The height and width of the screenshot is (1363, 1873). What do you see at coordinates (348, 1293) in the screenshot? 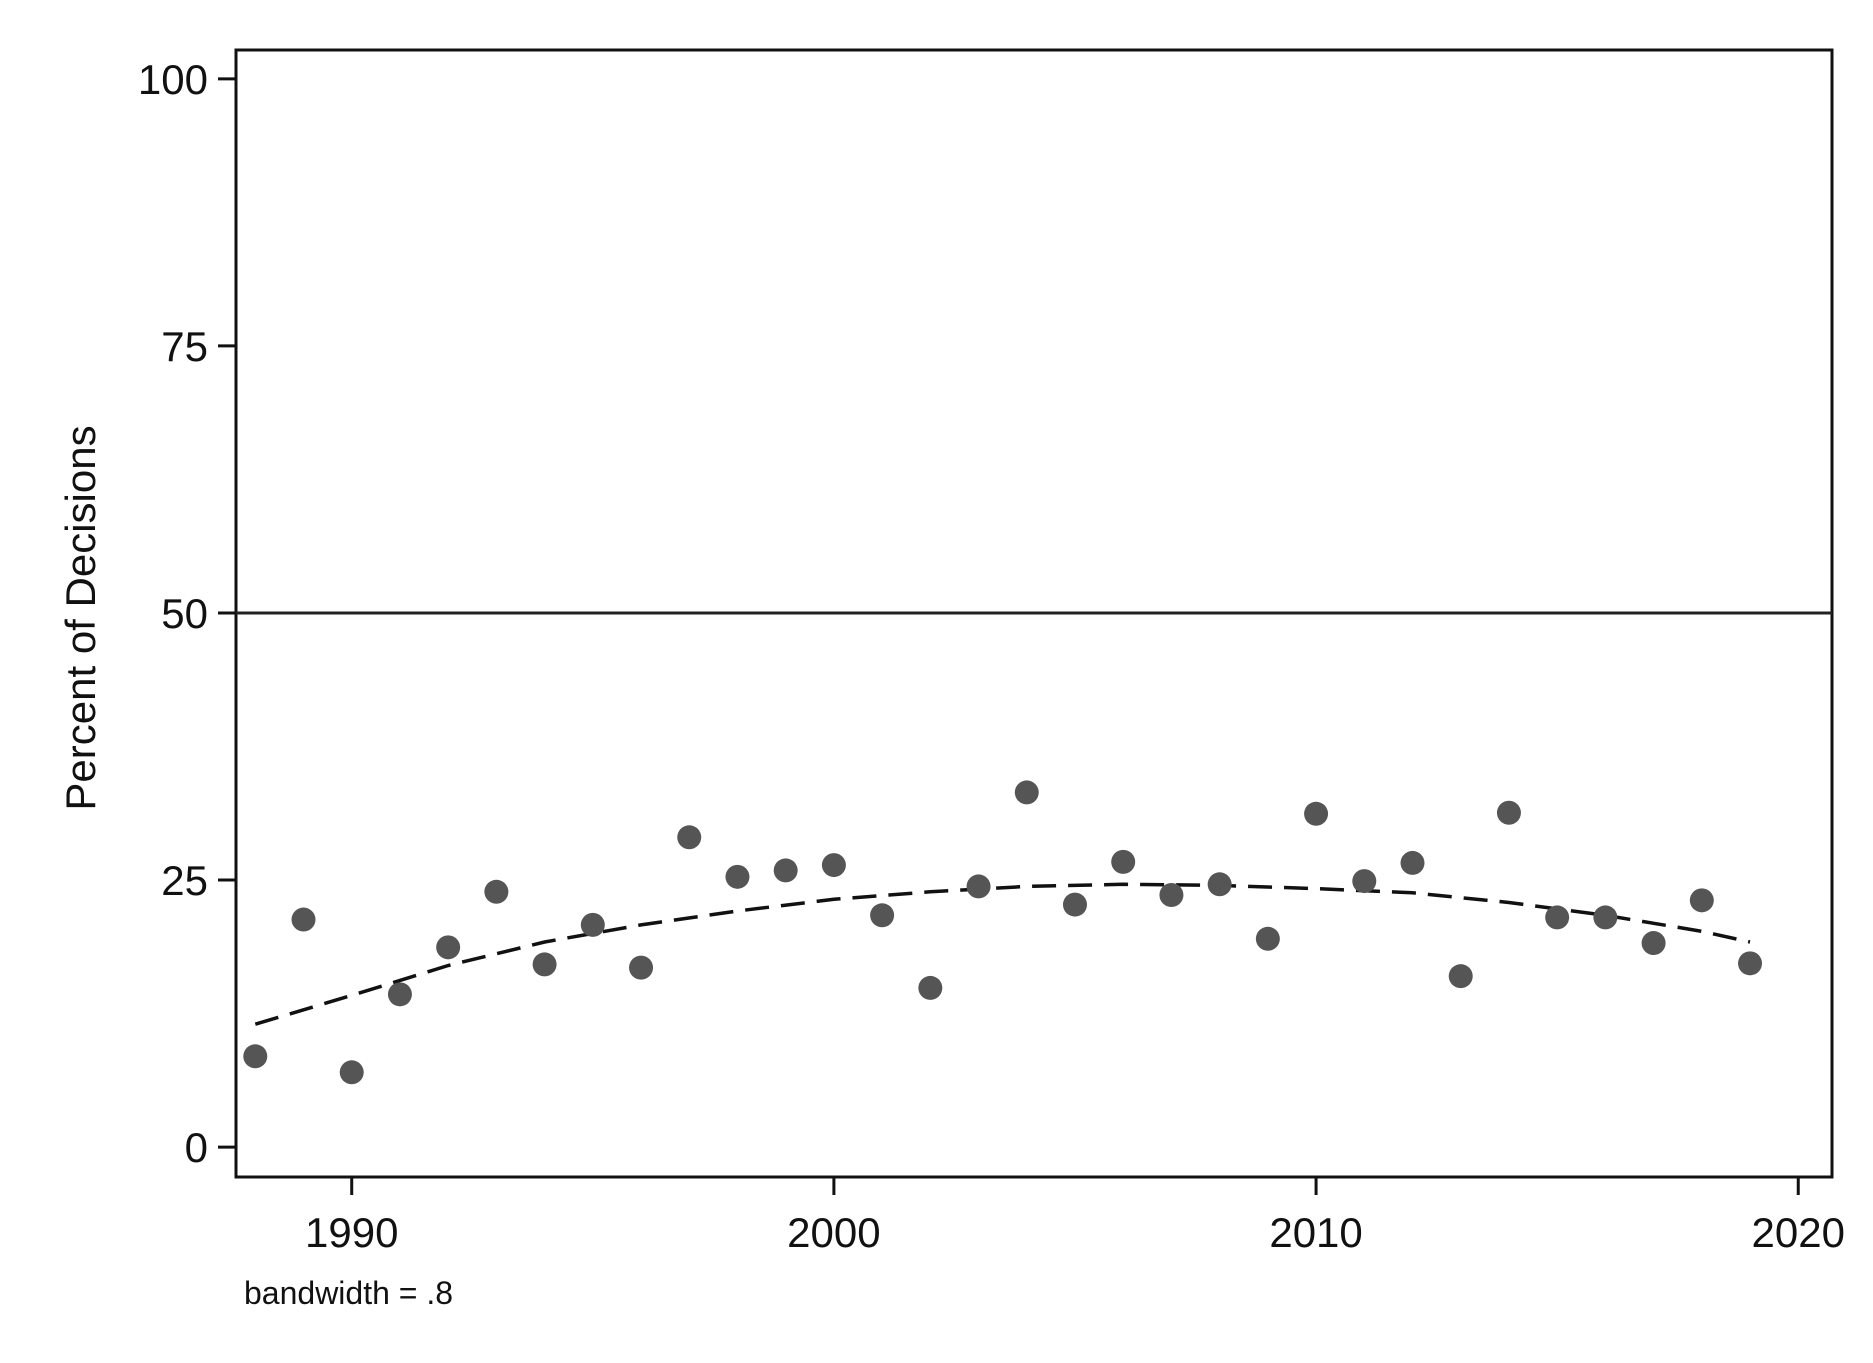
I see `bandwidth-note: bandwidth = .8` at bounding box center [348, 1293].